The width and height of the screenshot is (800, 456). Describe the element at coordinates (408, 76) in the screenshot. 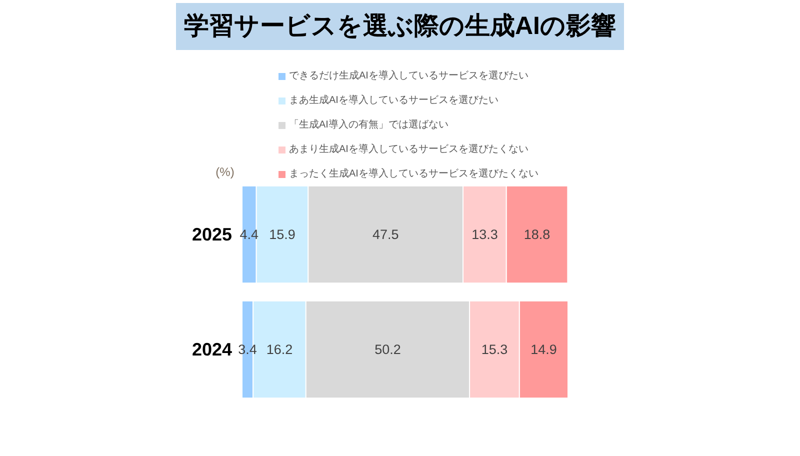

I see `legend-label: できるだけ生成AIを導入しているサービスを選びたい` at that location.